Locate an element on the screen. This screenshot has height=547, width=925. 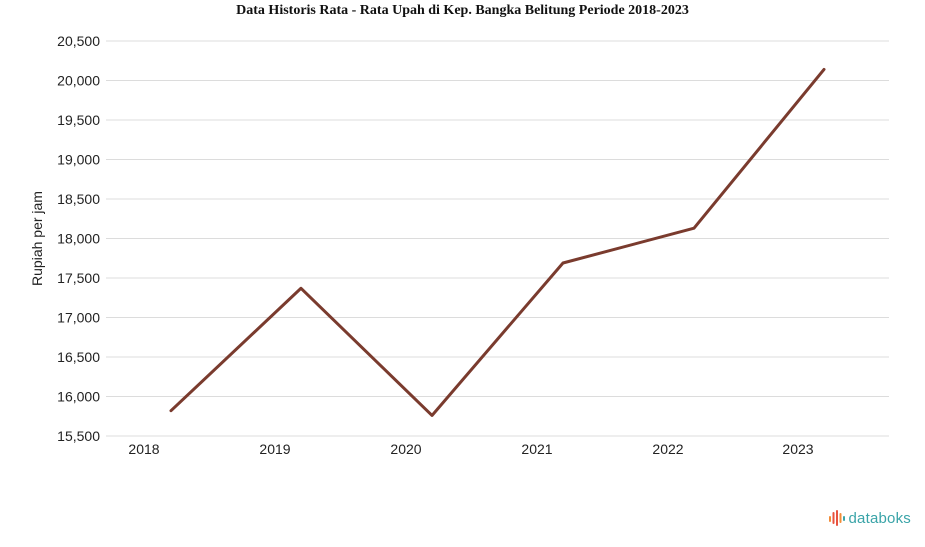
y-tick-label: 15,500 is located at coordinates (78, 436).